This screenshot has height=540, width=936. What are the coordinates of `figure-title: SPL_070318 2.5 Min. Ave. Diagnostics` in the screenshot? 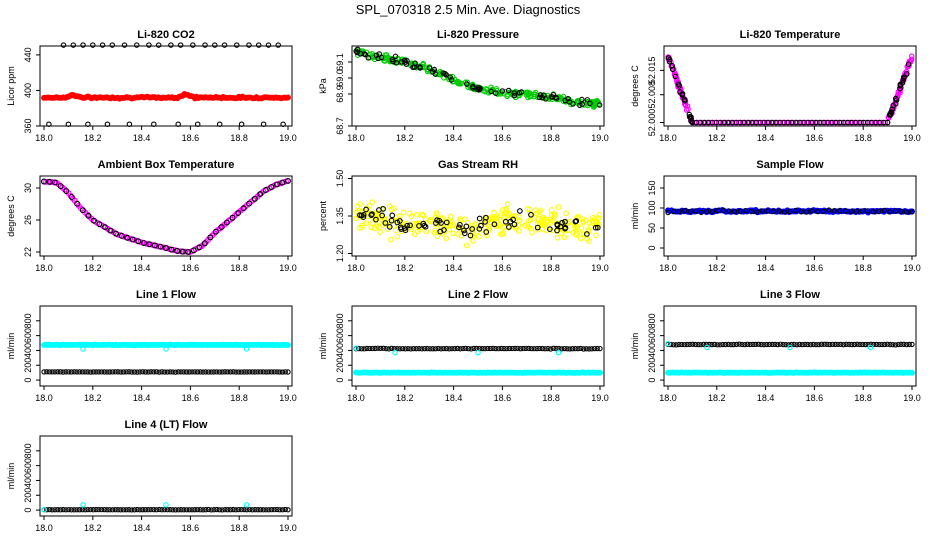 It's located at (468, 9).